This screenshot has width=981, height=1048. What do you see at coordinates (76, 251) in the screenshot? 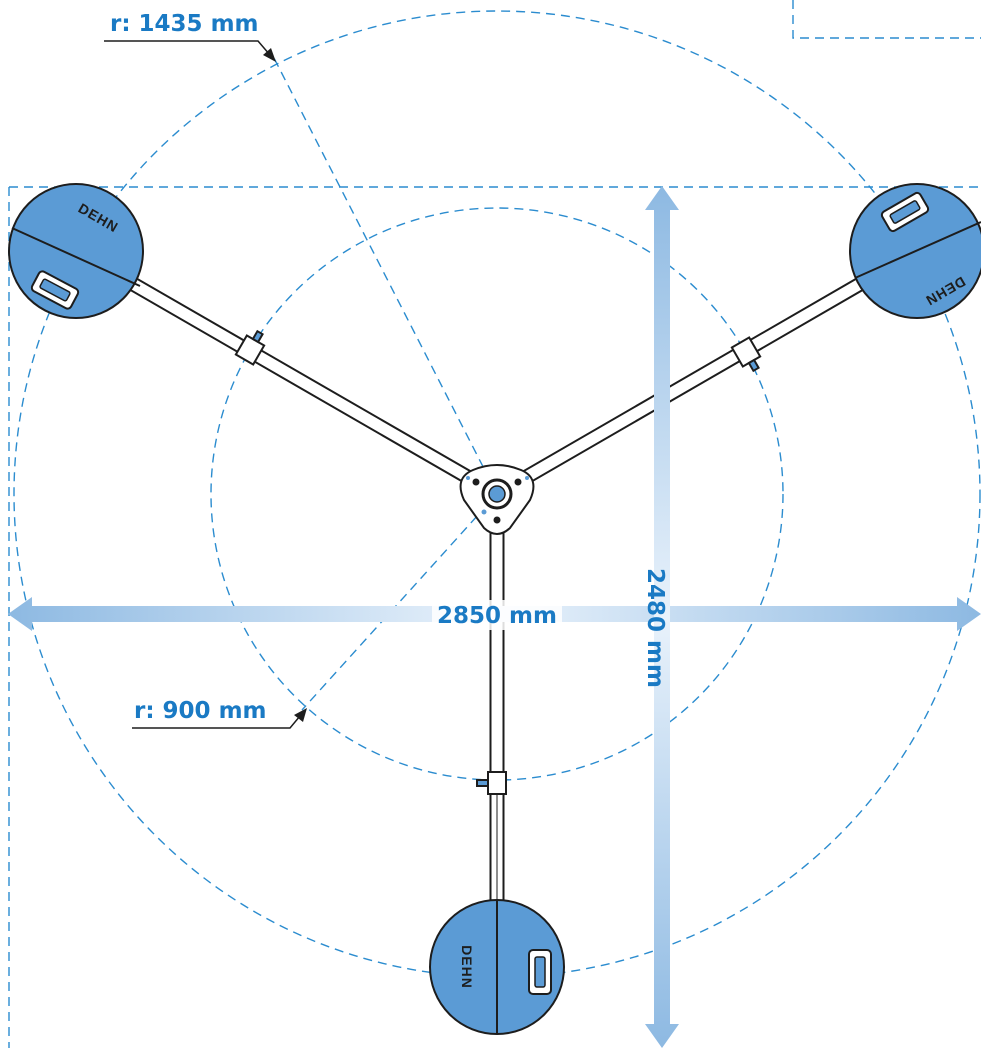
I see `base-top-left: DEHN` at bounding box center [76, 251].